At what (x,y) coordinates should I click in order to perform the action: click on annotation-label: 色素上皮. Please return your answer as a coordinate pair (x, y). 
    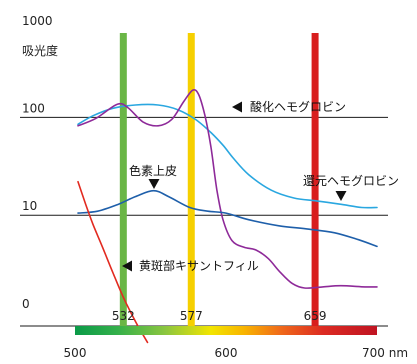
    Looking at the image, I should click on (153, 171).